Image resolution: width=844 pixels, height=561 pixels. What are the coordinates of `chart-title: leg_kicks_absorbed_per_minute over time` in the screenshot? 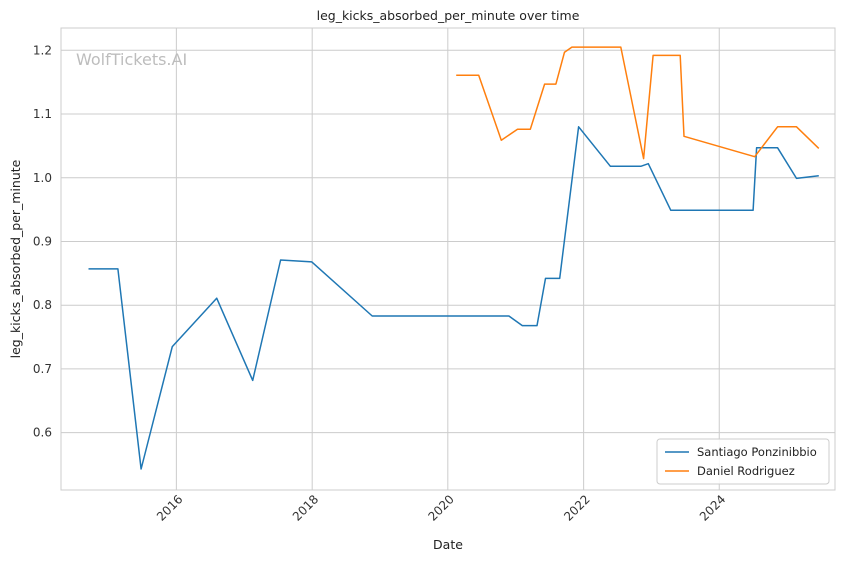 It's located at (448, 15).